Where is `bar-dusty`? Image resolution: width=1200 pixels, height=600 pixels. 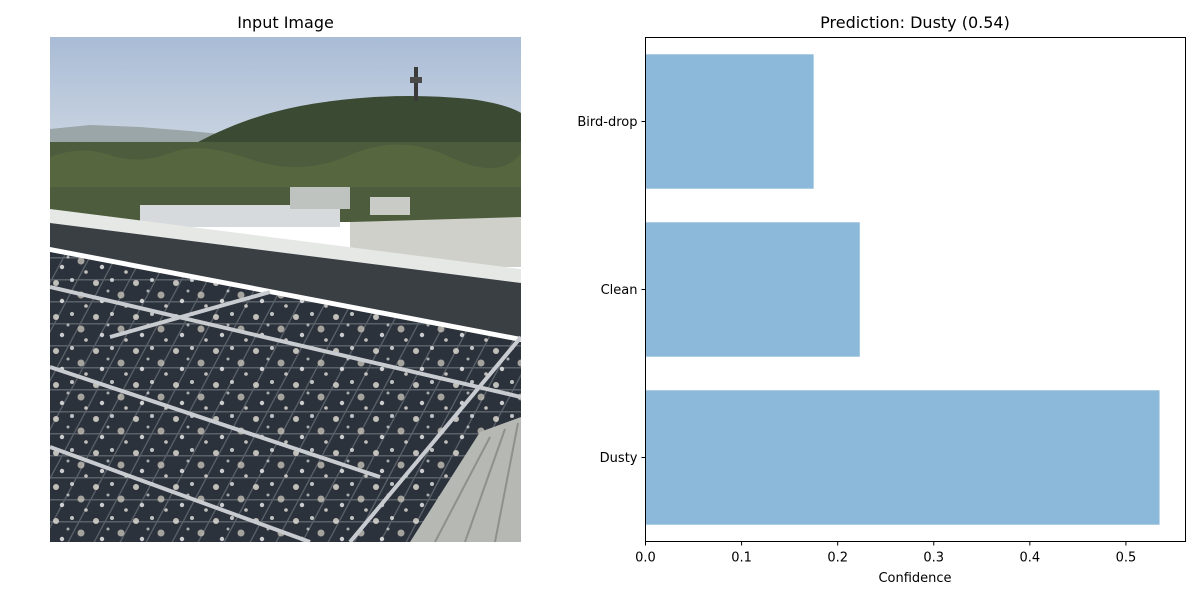
bar-dusty is located at coordinates (902, 457).